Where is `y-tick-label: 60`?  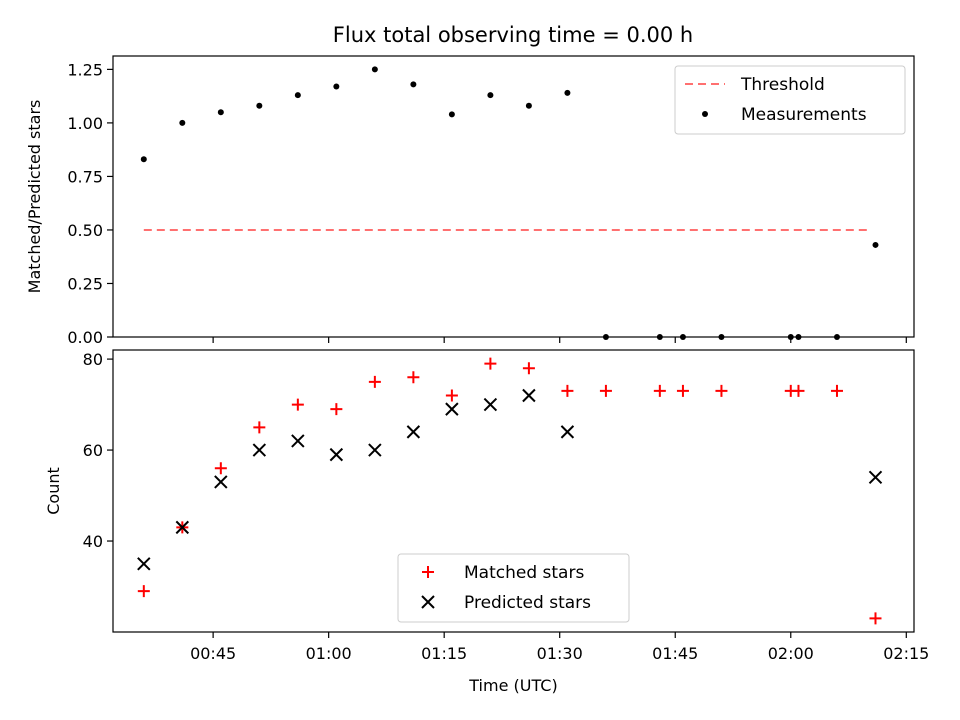 y-tick-label: 60 is located at coordinates (93, 450).